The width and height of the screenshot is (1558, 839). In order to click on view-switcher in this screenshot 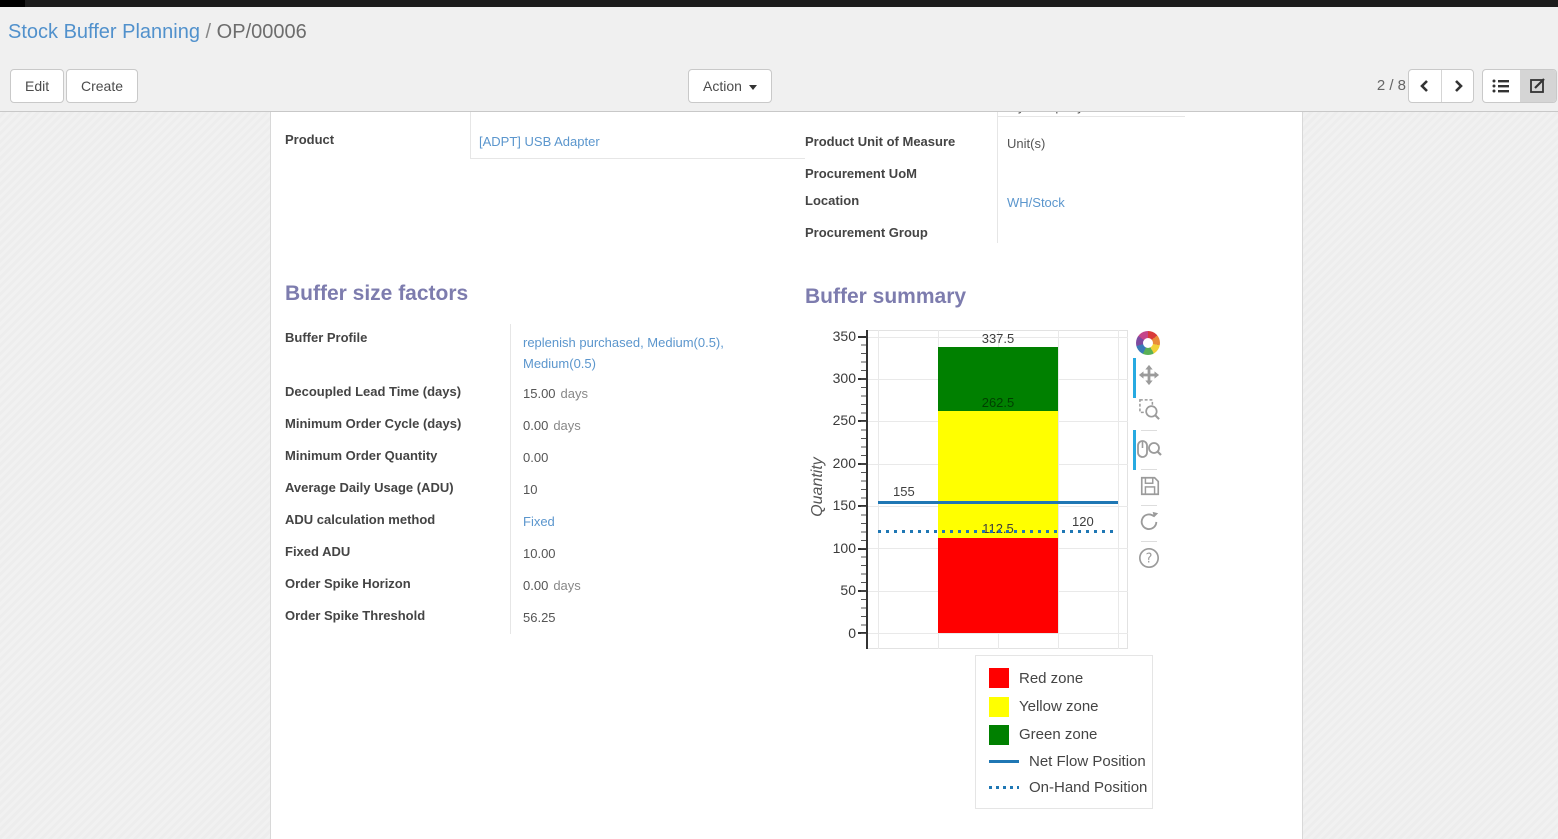, I will do `click(1519, 86)`.